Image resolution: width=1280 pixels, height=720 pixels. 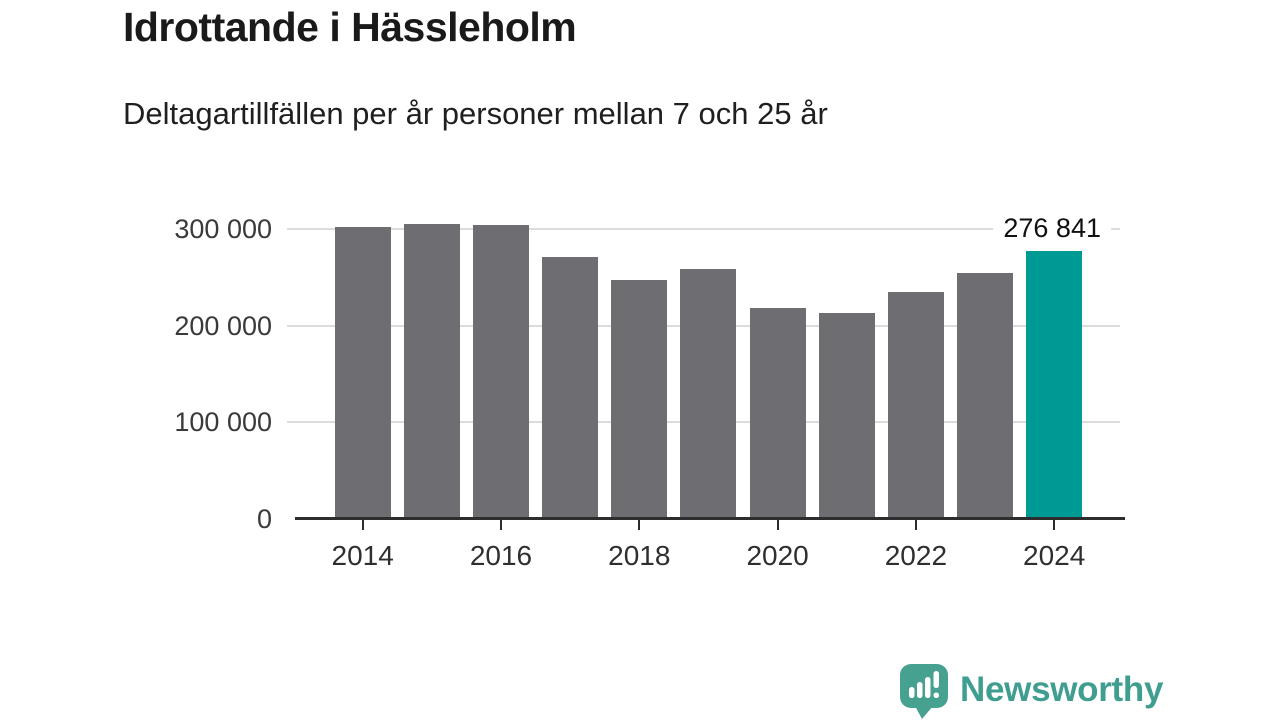 What do you see at coordinates (350, 27) in the screenshot?
I see `chart-title: Idrottande i Hässleholm` at bounding box center [350, 27].